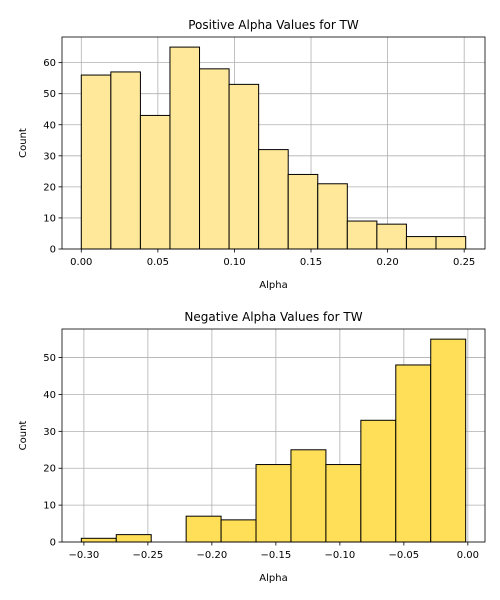 The image size is (500, 600). What do you see at coordinates (468, 555) in the screenshot?
I see `negative-x-tick-label: 0.00` at bounding box center [468, 555].